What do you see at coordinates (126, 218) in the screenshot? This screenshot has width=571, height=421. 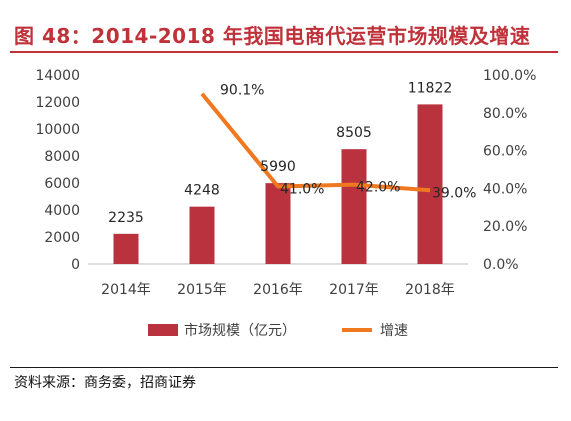 I see `bar-value-label: 2235` at bounding box center [126, 218].